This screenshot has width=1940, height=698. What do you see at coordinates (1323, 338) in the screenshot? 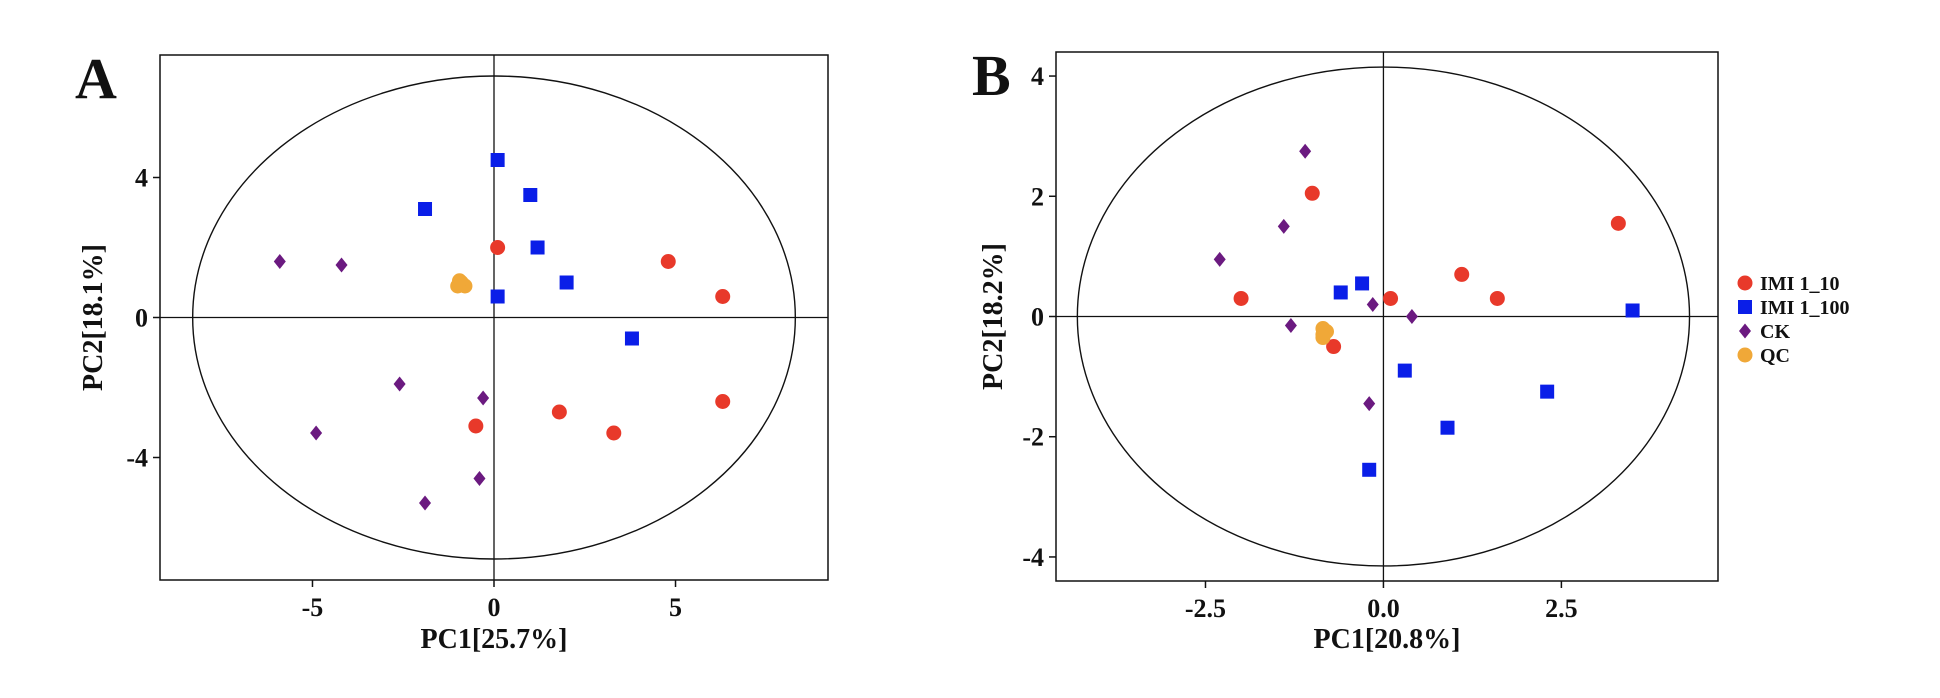
I see `panel-b-point-qc` at bounding box center [1323, 338].